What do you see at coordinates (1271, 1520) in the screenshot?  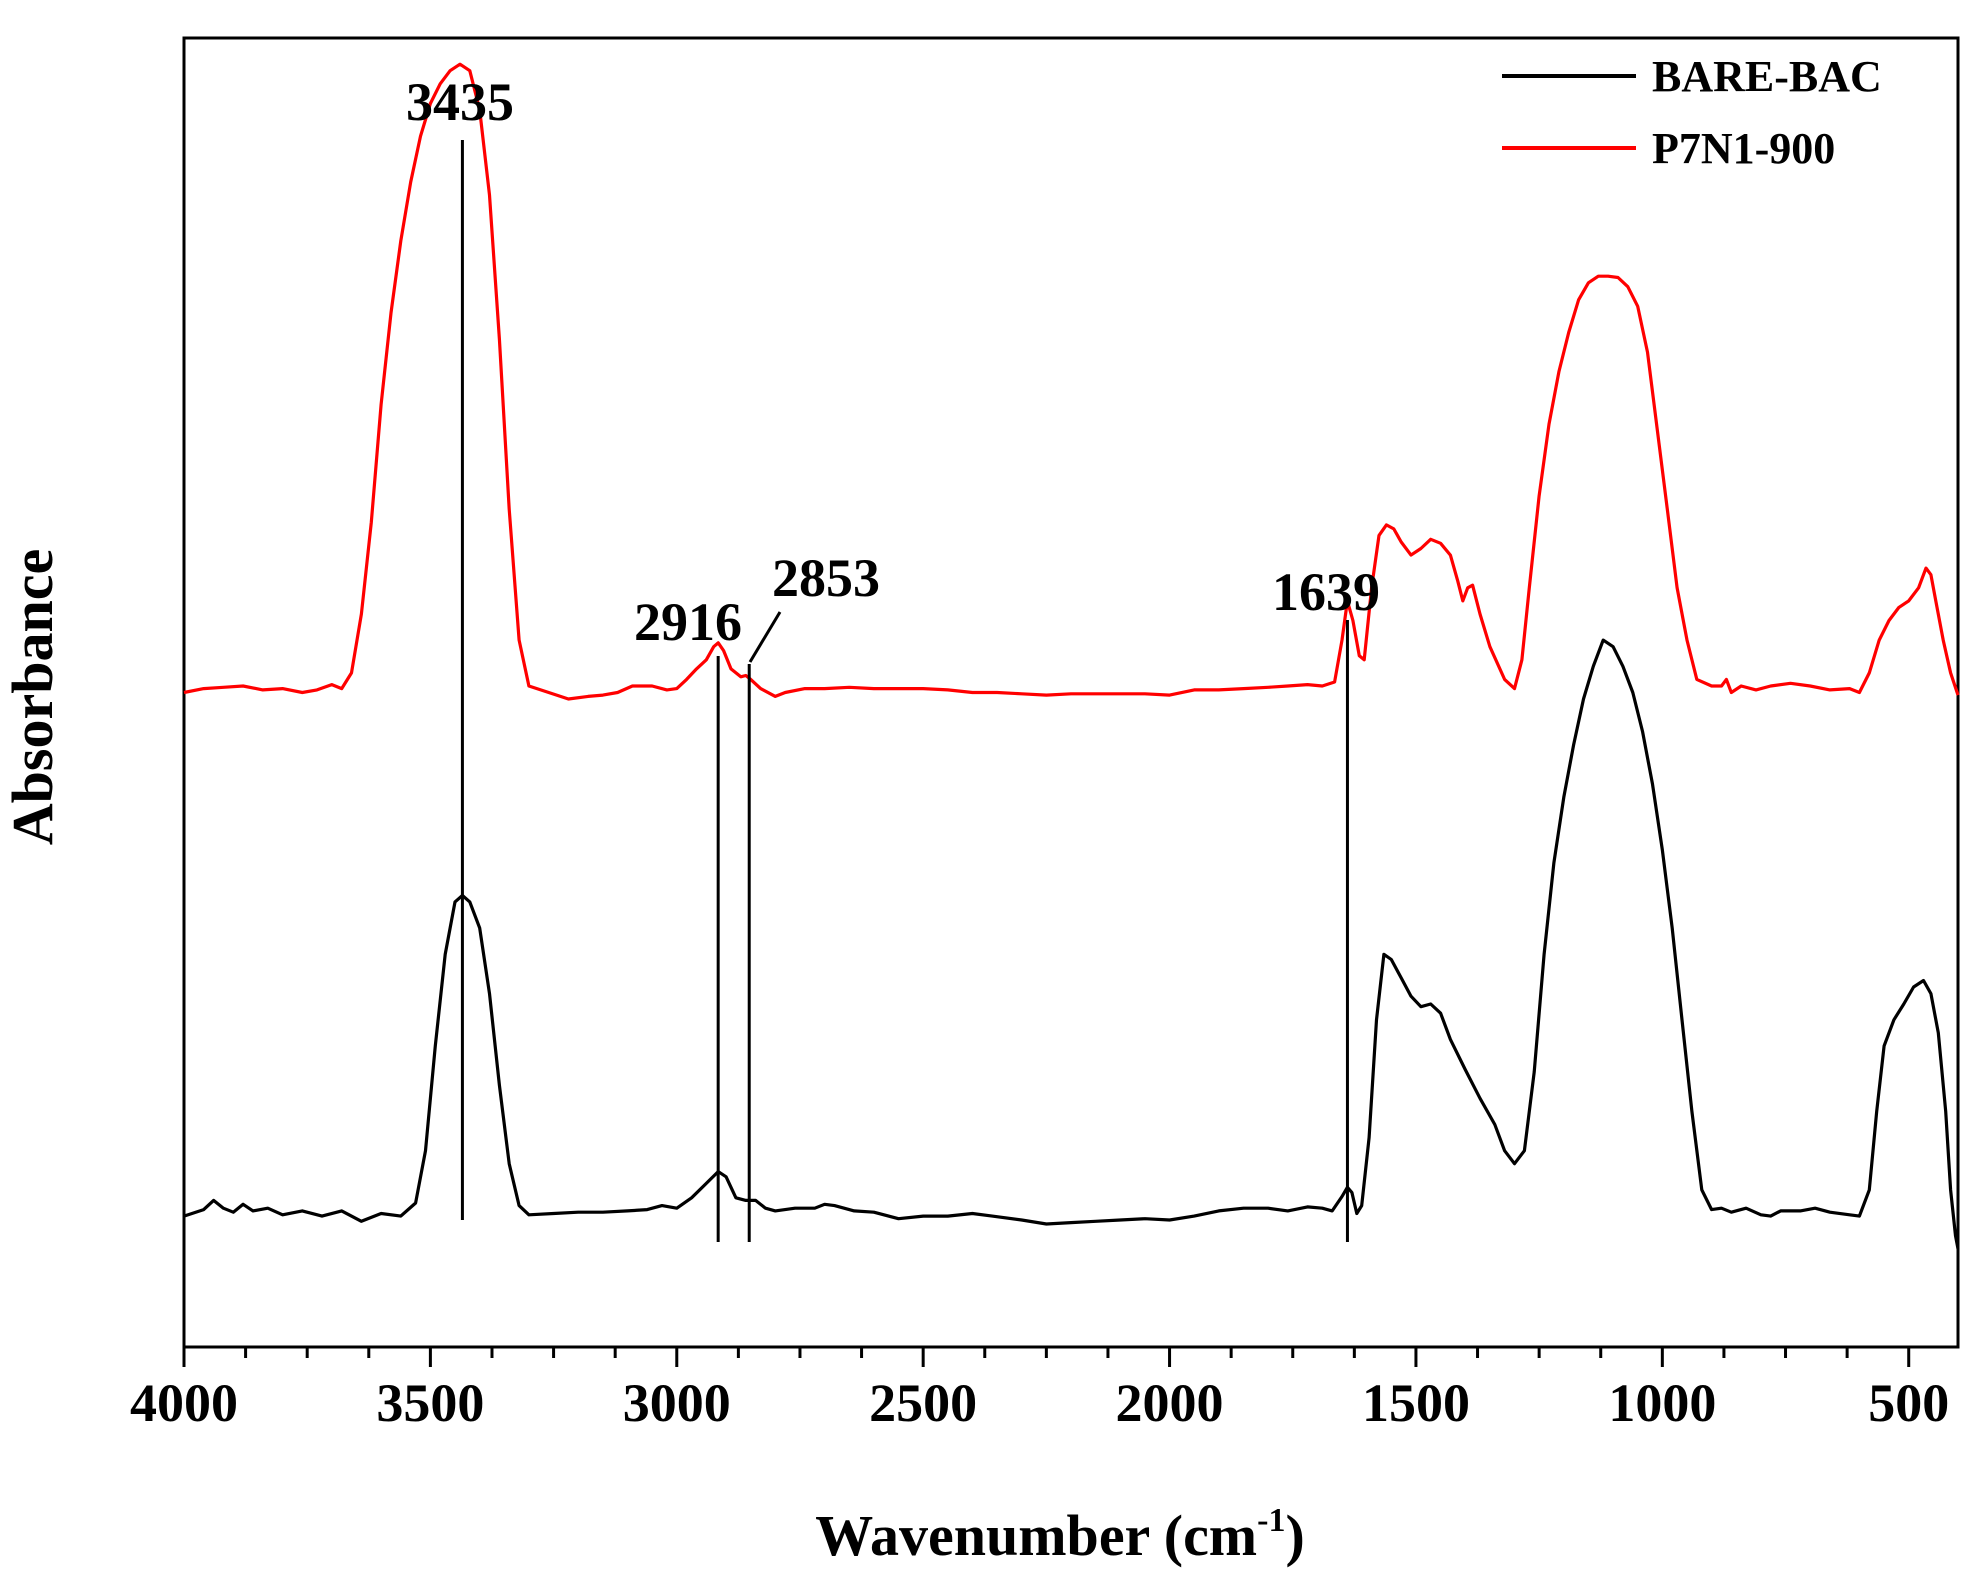 I see `x-axis-label-superscript: -1` at bounding box center [1271, 1520].